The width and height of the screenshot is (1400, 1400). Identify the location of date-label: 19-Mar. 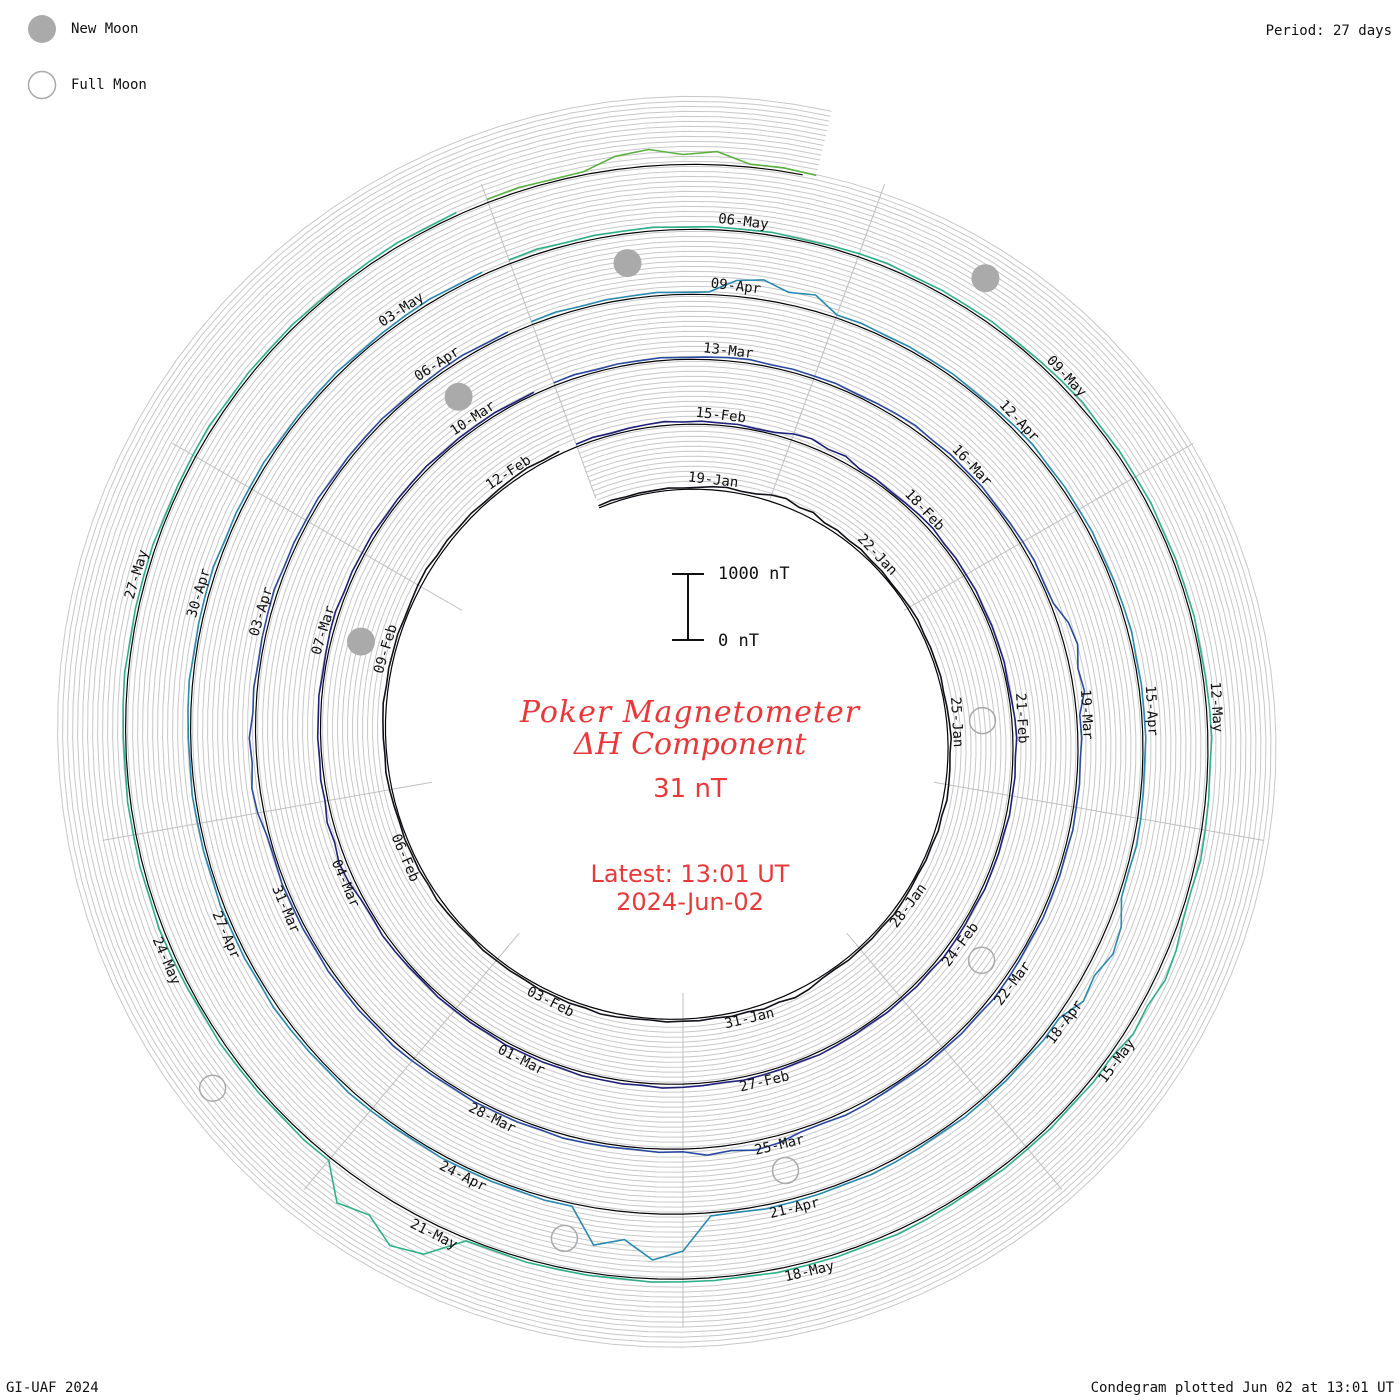
(1086, 714).